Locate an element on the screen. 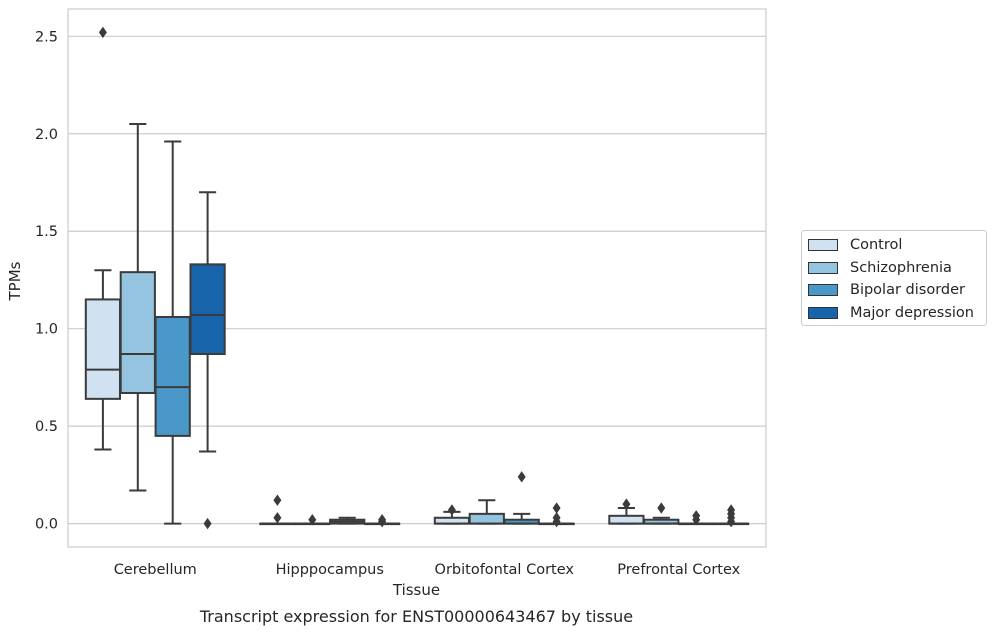  legend-label: Major depression is located at coordinates (912, 312).